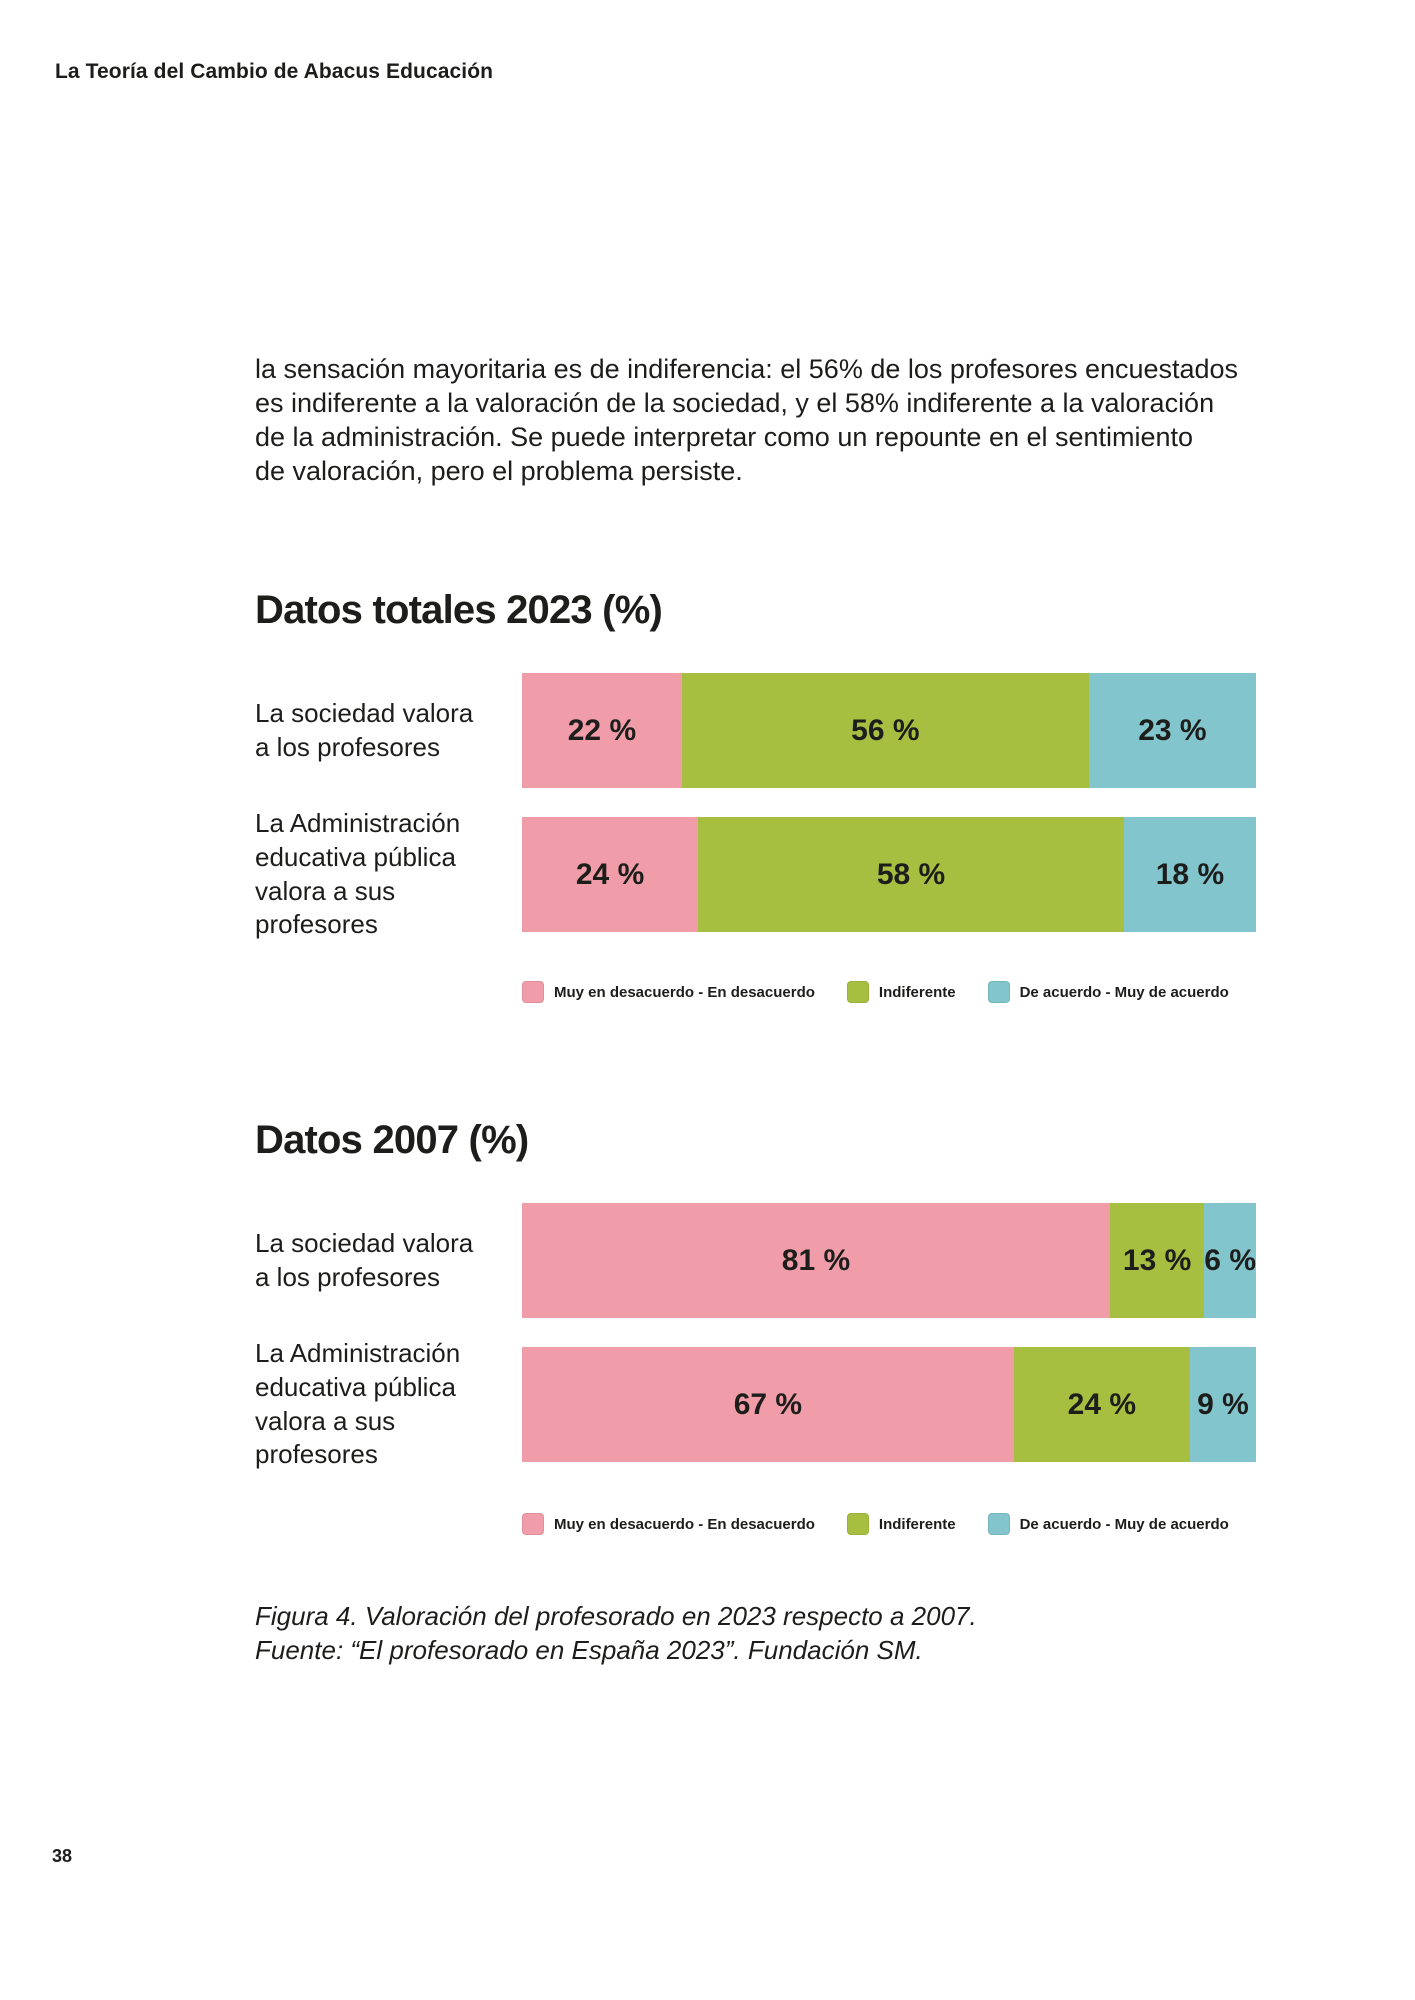 The image size is (1415, 2000). I want to click on document-header: La Teoría del Cambio de Abacus Educación, so click(274, 71).